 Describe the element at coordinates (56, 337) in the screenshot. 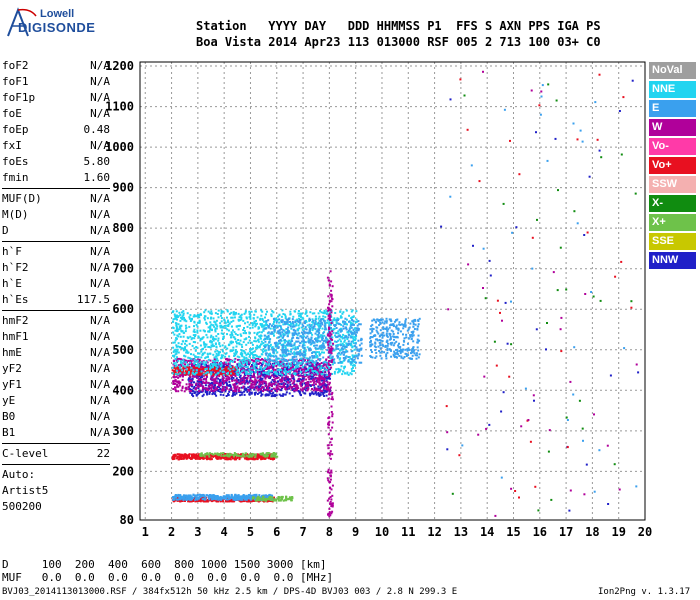

I see `param-row: hmF1 N/A` at that location.